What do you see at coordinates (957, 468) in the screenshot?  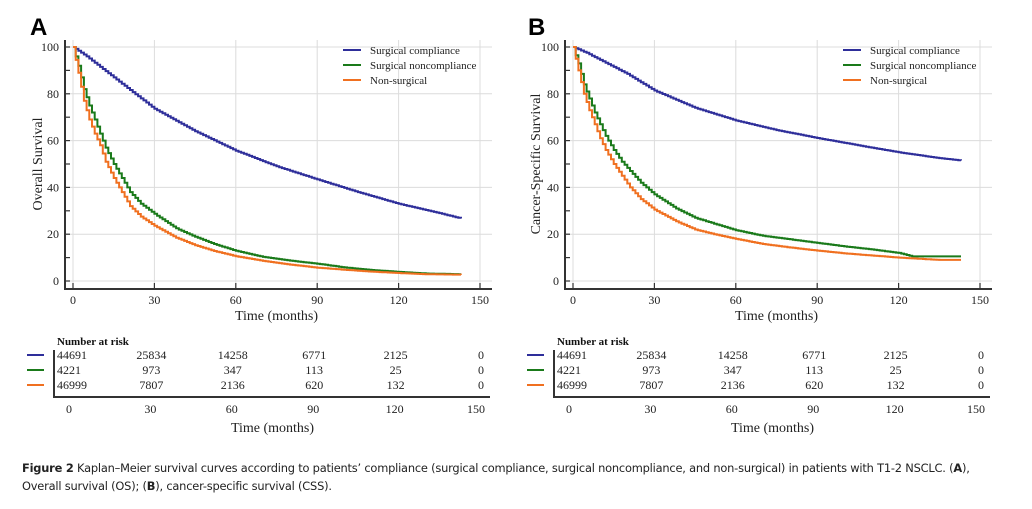 I see `caption-ref-a: A` at bounding box center [957, 468].